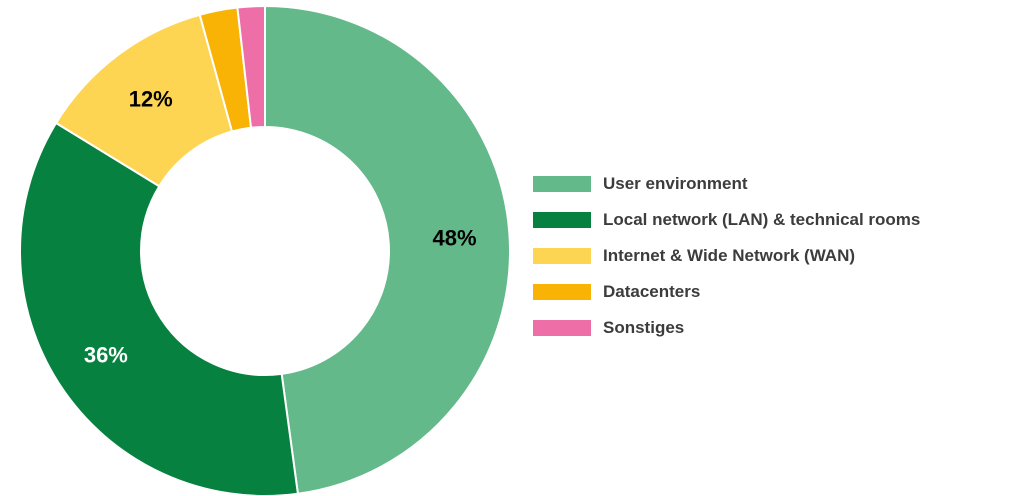 This screenshot has width=1020, height=496. I want to click on legend-item: User environment, so click(726, 184).